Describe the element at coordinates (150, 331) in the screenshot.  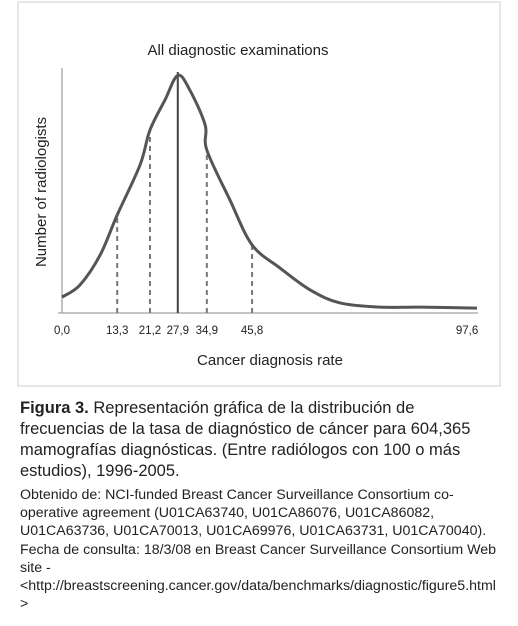
I see `x-tick-label: 21,2` at that location.